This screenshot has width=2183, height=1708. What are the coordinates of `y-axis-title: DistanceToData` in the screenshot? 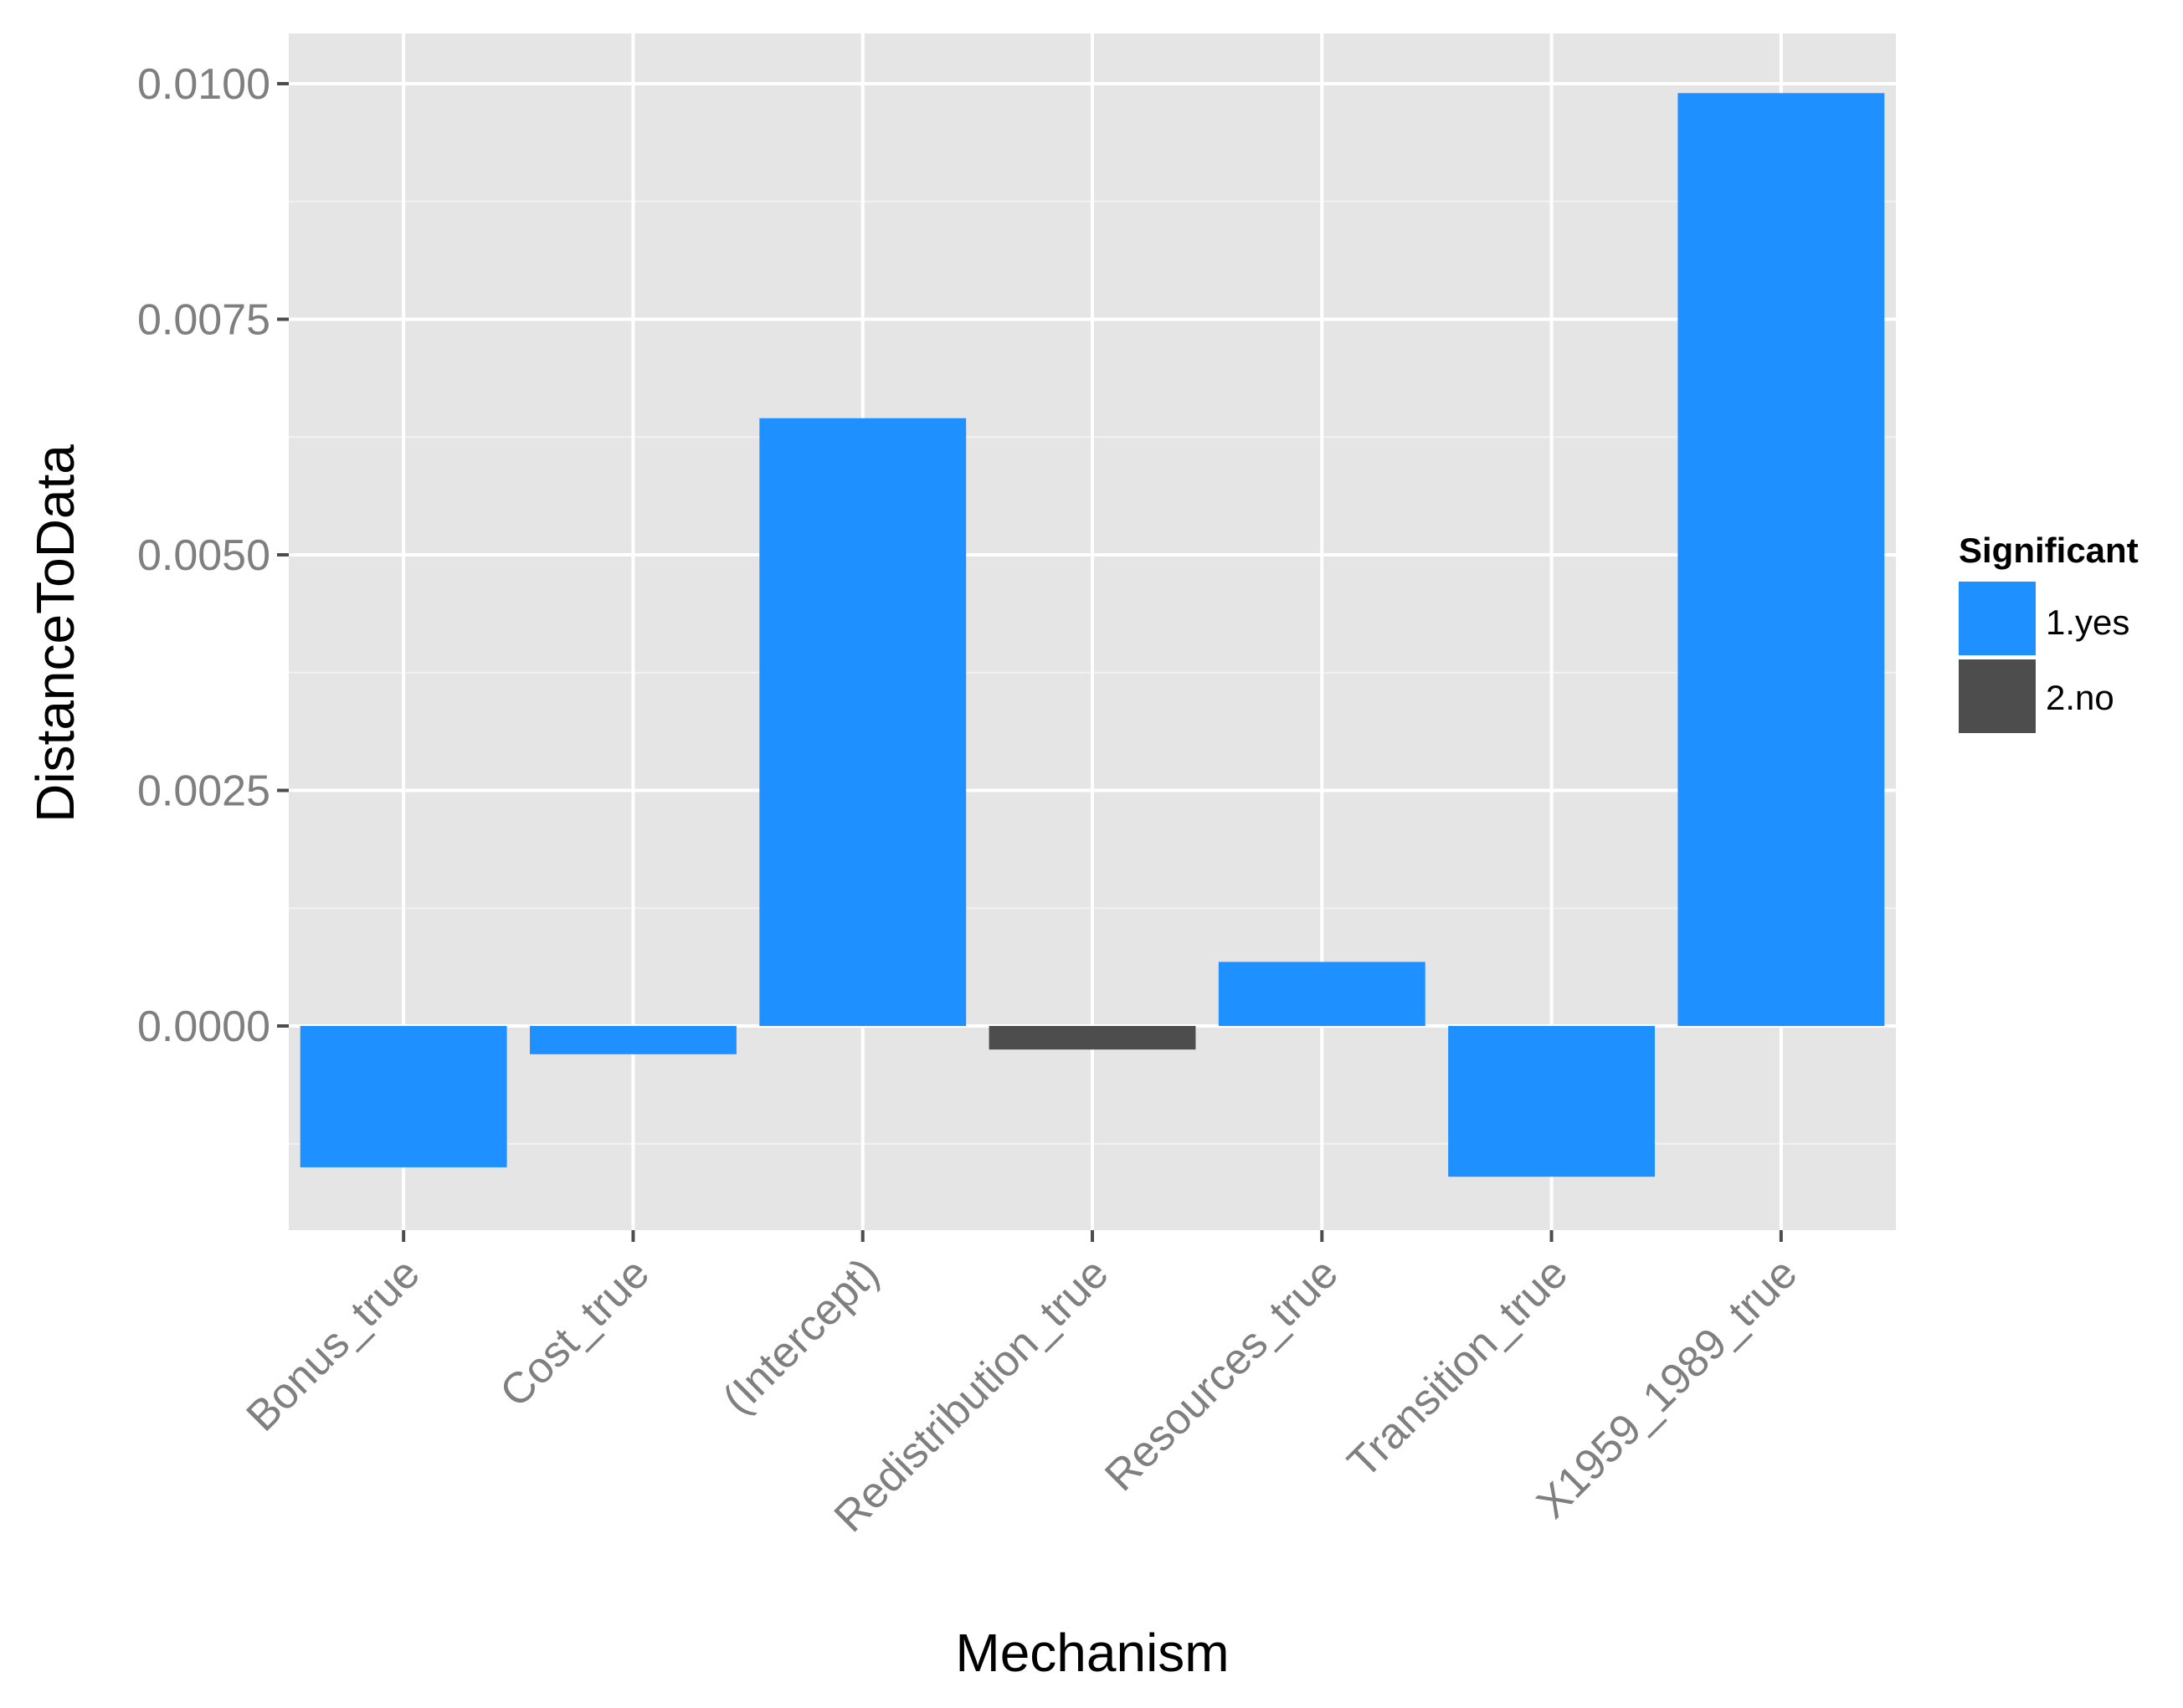 It's located at (55, 633).